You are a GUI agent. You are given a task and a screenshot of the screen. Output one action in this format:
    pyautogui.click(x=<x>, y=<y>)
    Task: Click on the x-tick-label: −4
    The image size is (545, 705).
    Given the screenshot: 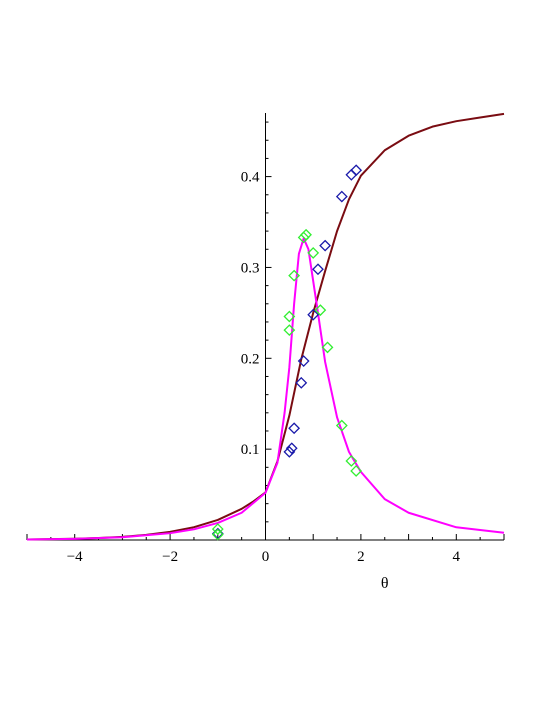 What is the action you would take?
    pyautogui.click(x=75, y=557)
    